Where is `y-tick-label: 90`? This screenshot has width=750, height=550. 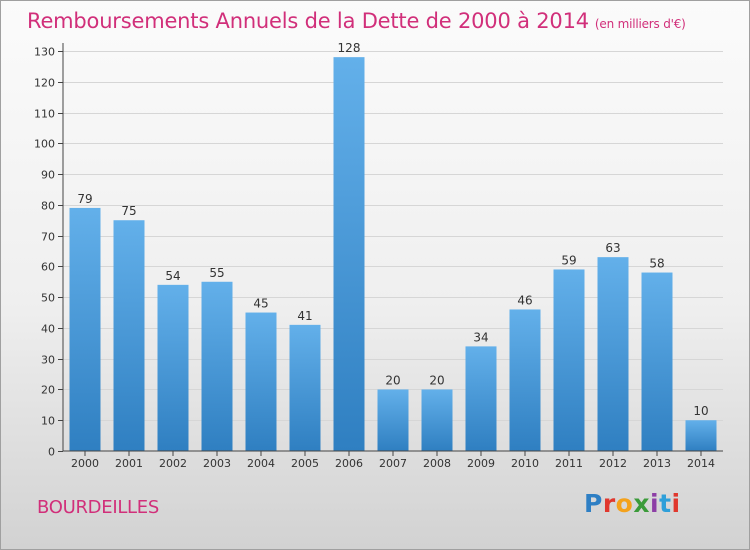
y-tick-label: 90 is located at coordinates (48, 175).